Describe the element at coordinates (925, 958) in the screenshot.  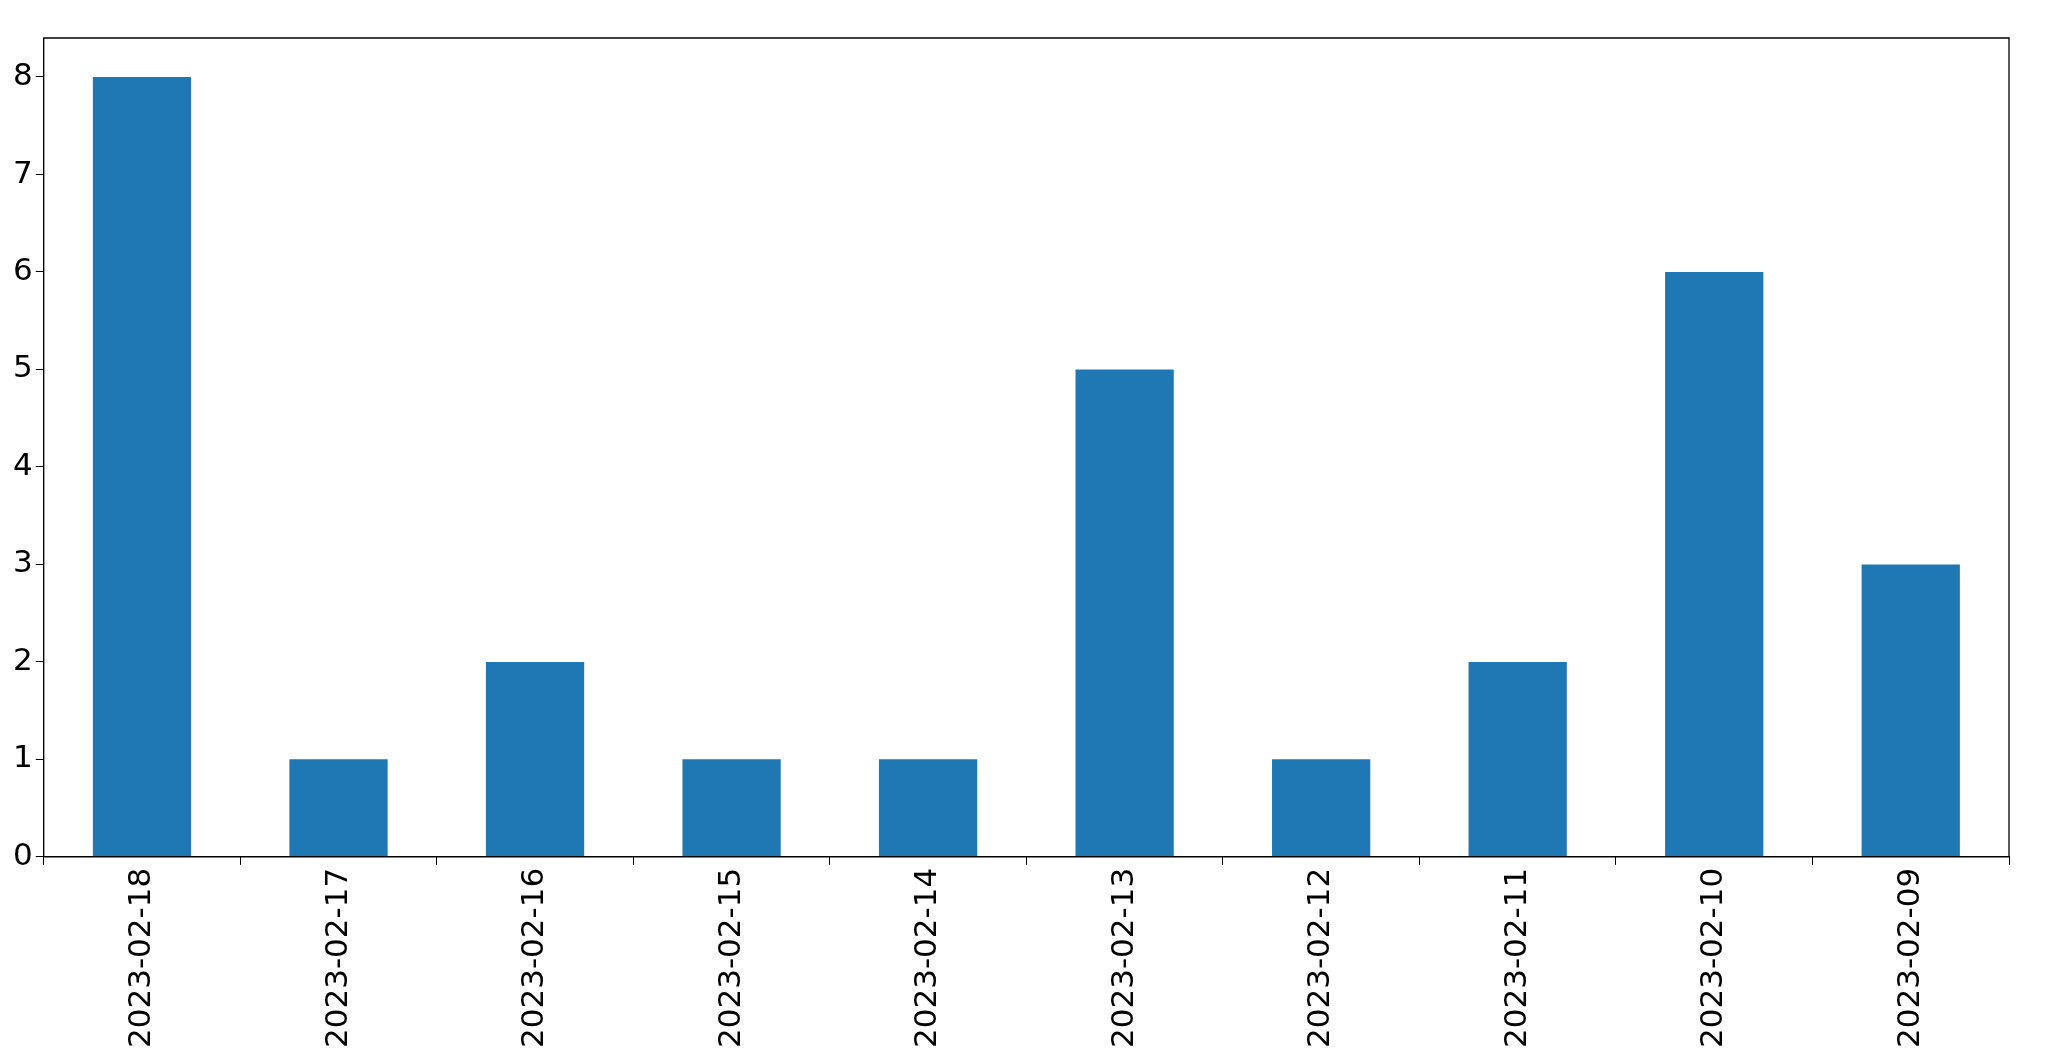
I see `x-tick-label: 2023-02-14` at that location.